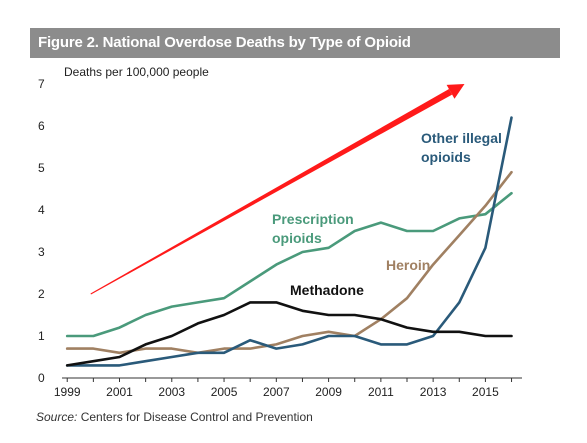 The image size is (587, 443). Describe the element at coordinates (289, 334) in the screenshot. I see `series-line-methadone` at that location.